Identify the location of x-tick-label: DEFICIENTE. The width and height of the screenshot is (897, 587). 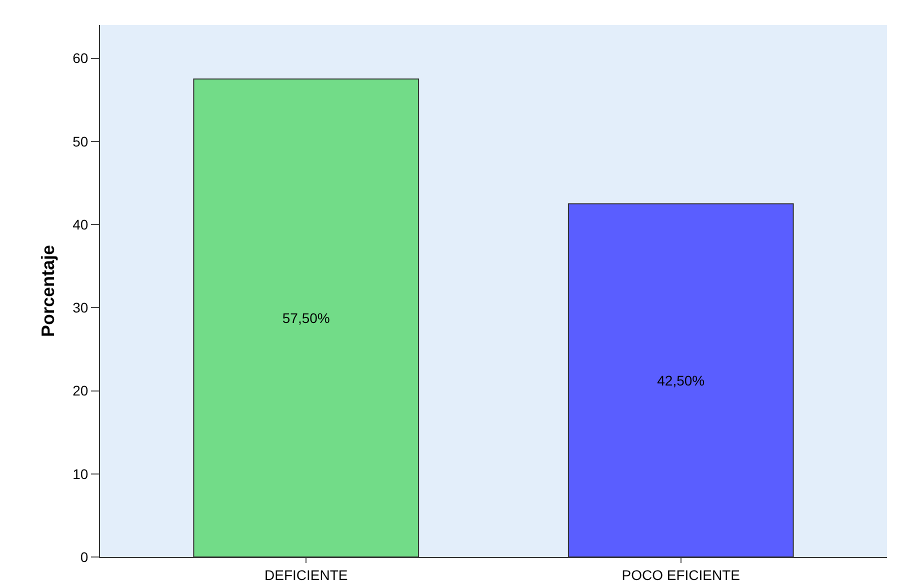
(306, 574).